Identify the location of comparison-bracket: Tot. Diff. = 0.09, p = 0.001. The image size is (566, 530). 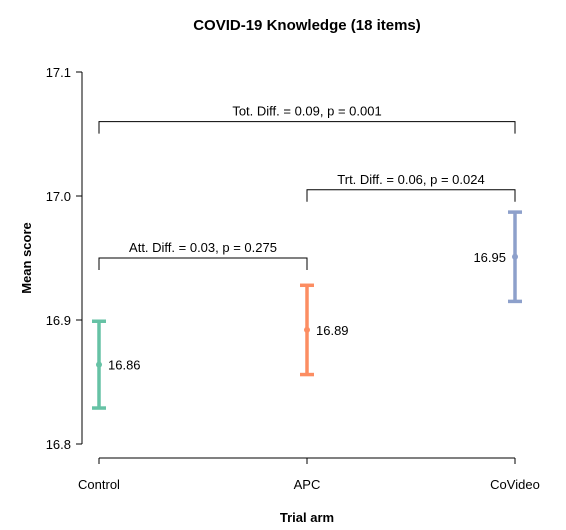
(307, 119).